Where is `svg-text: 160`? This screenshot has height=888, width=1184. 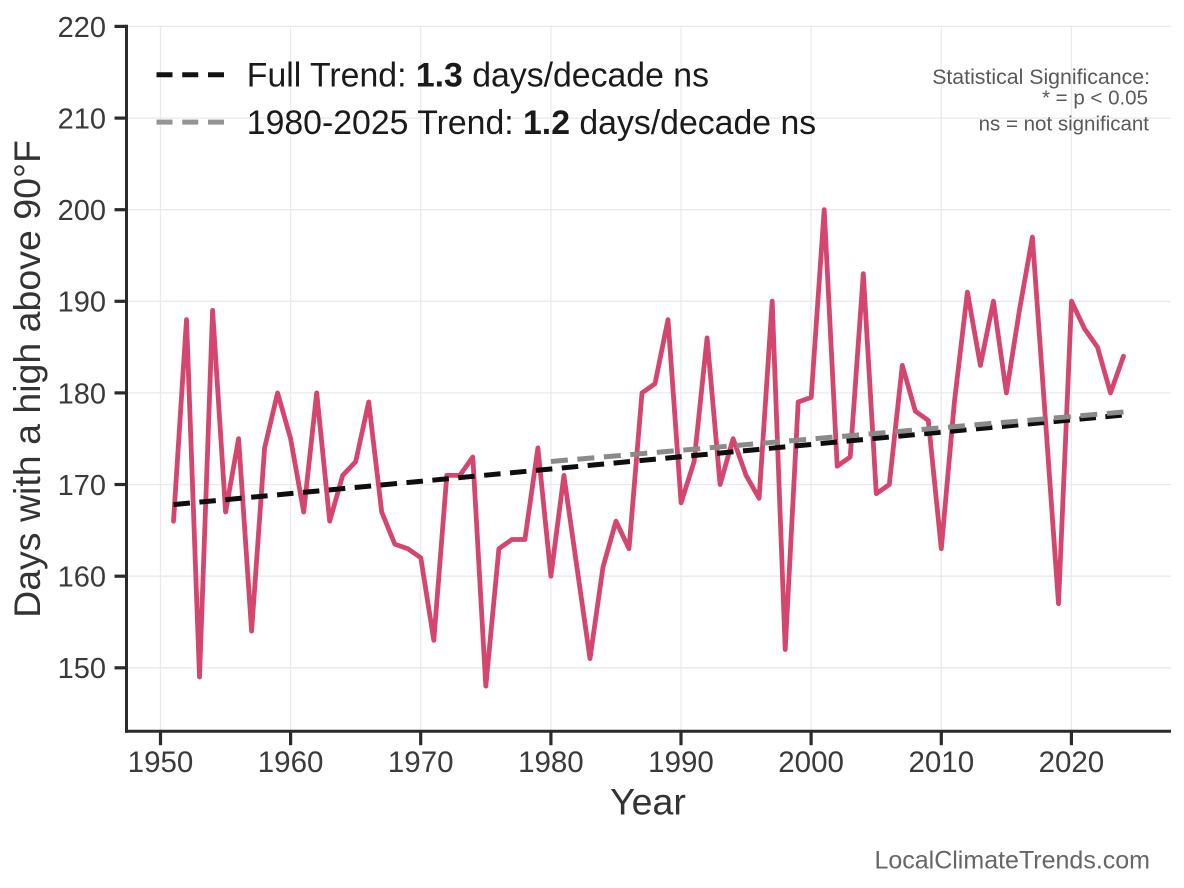 svg-text: 160 is located at coordinates (82, 578).